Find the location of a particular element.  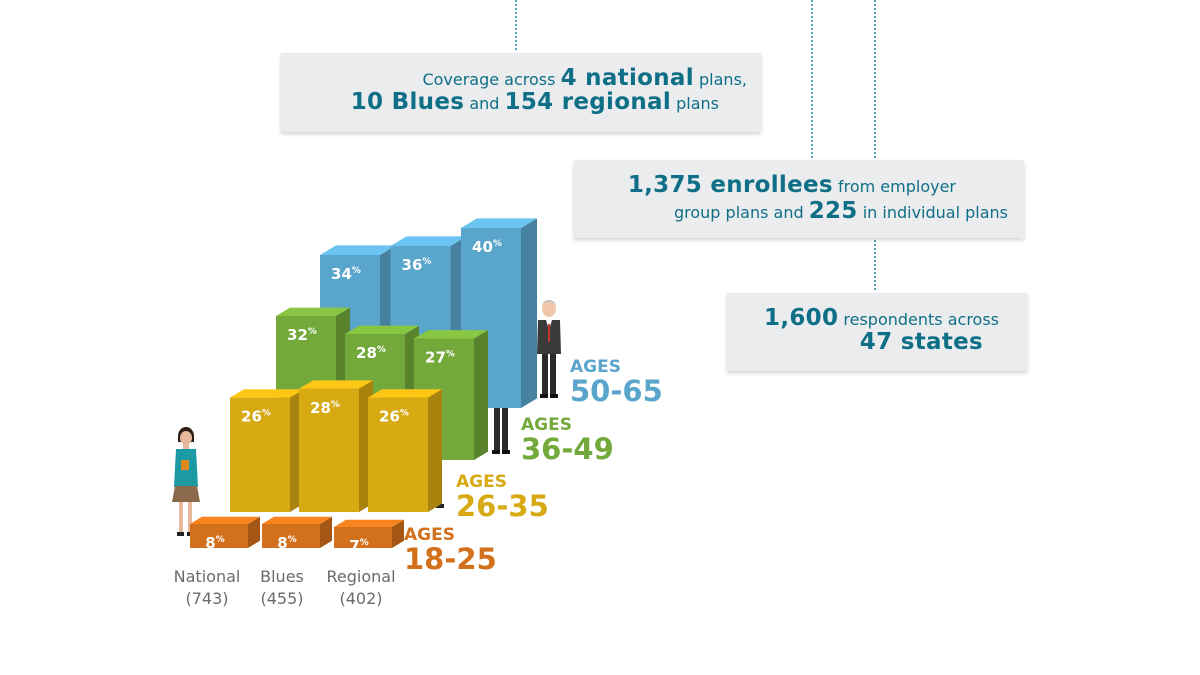

person-illustration-young-woman is located at coordinates (186, 481).